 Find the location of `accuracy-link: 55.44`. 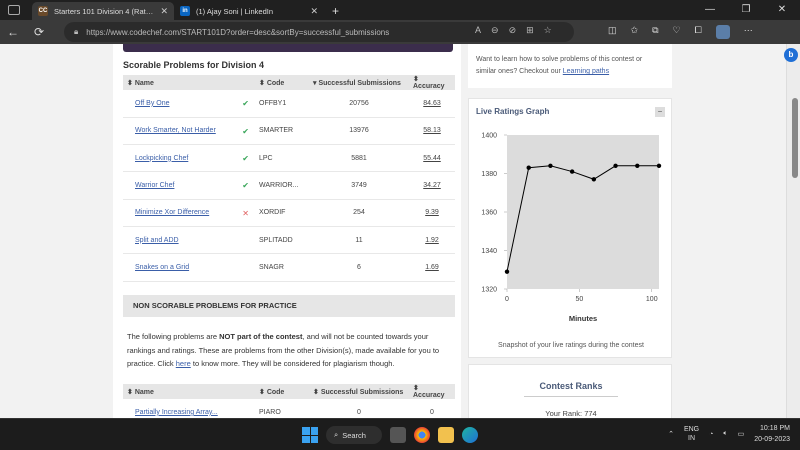

accuracy-link: 55.44 is located at coordinates (432, 158).